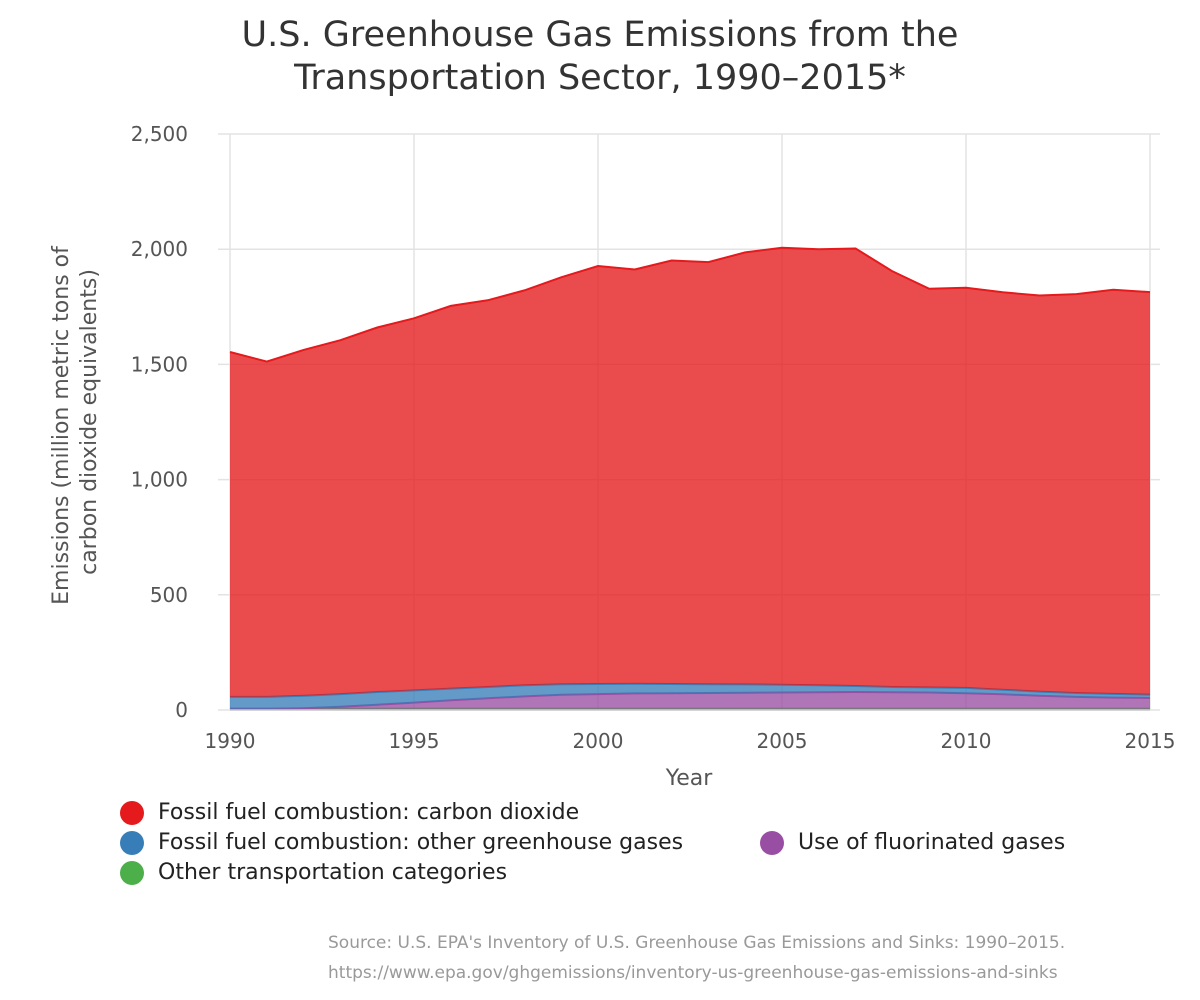 The image size is (1200, 1000). What do you see at coordinates (169, 595) in the screenshot?
I see `y-tick-label: 500` at bounding box center [169, 595].